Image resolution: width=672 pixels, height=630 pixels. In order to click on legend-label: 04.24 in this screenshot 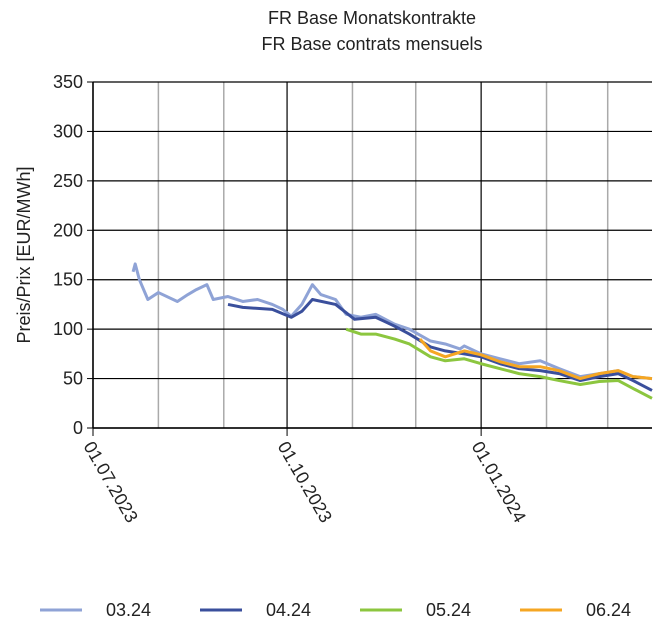, I will do `click(288, 610)`.